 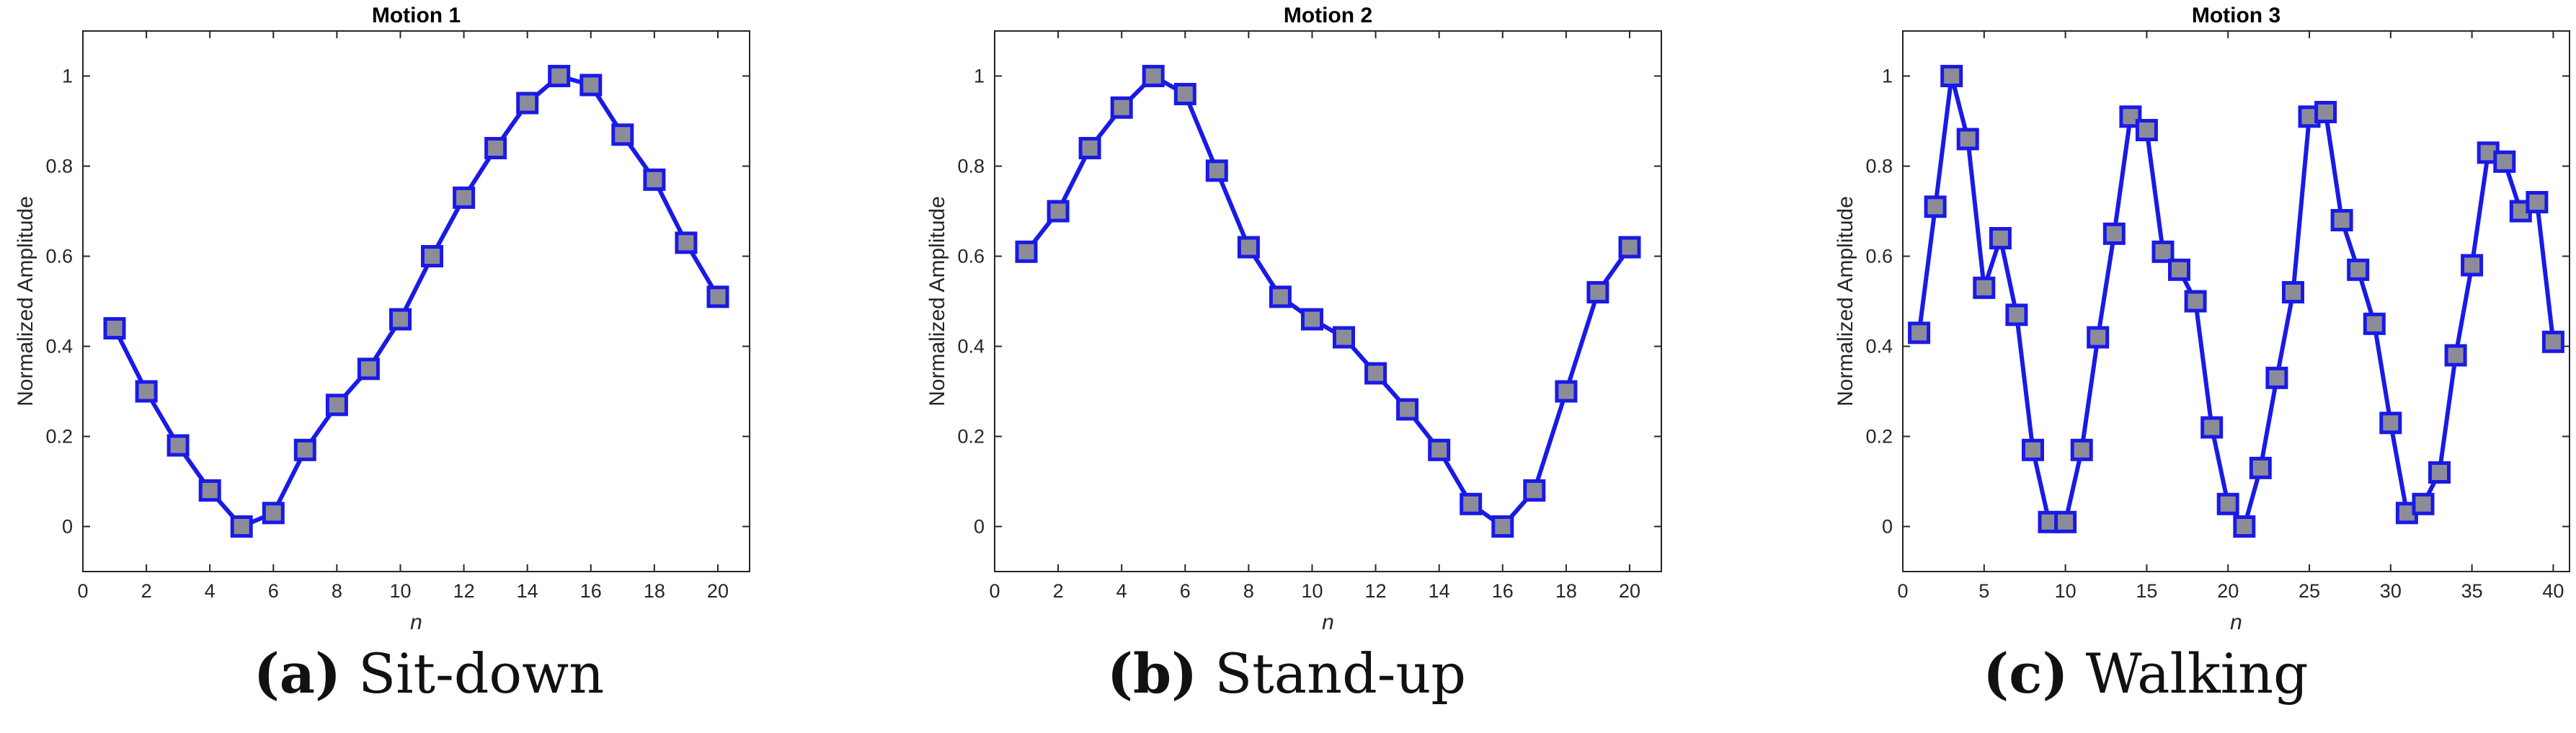 I want to click on caption-text: Sit-down, so click(x=473, y=673).